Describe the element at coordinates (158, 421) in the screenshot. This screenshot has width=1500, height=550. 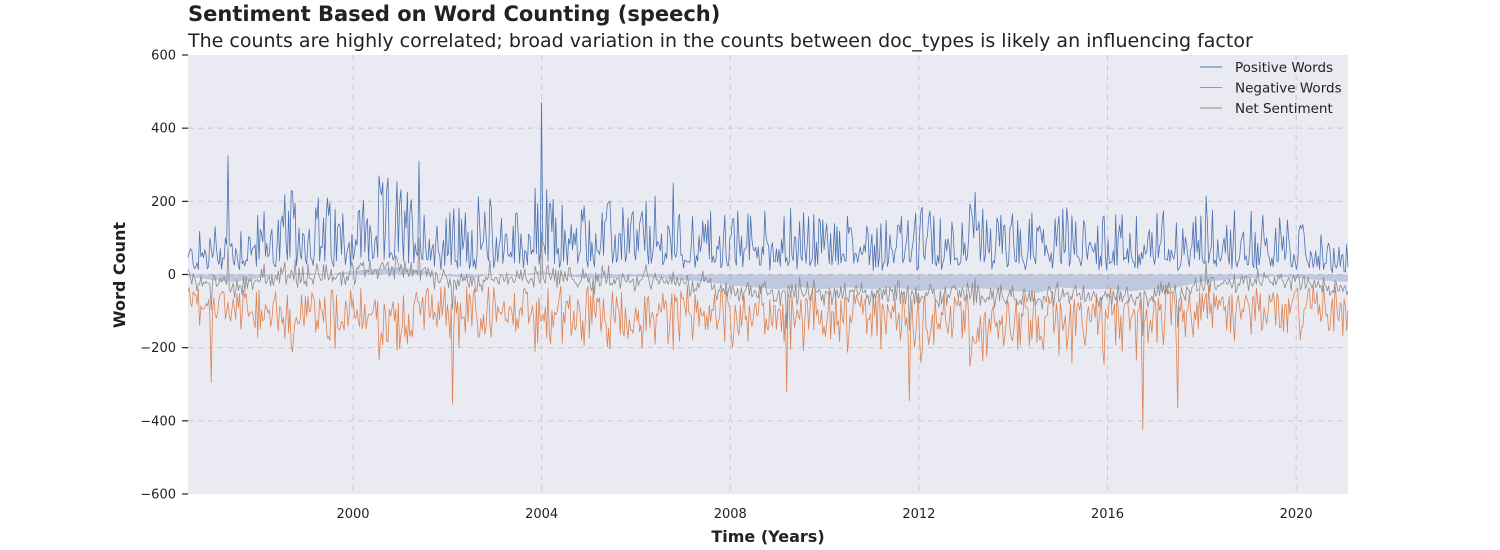
I see `y-tick-label: −400` at that location.